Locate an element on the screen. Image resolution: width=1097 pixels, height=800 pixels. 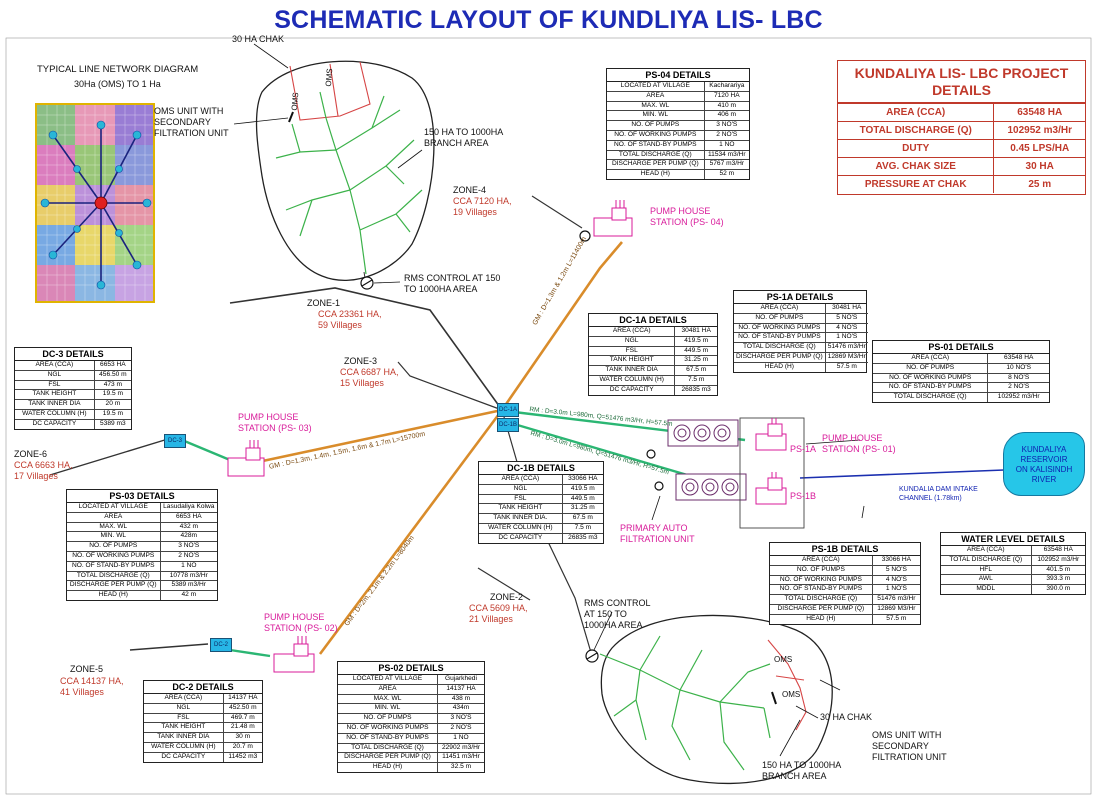
table-row: TANK INNER DIA 30 m is located at coordinates (203, 737).